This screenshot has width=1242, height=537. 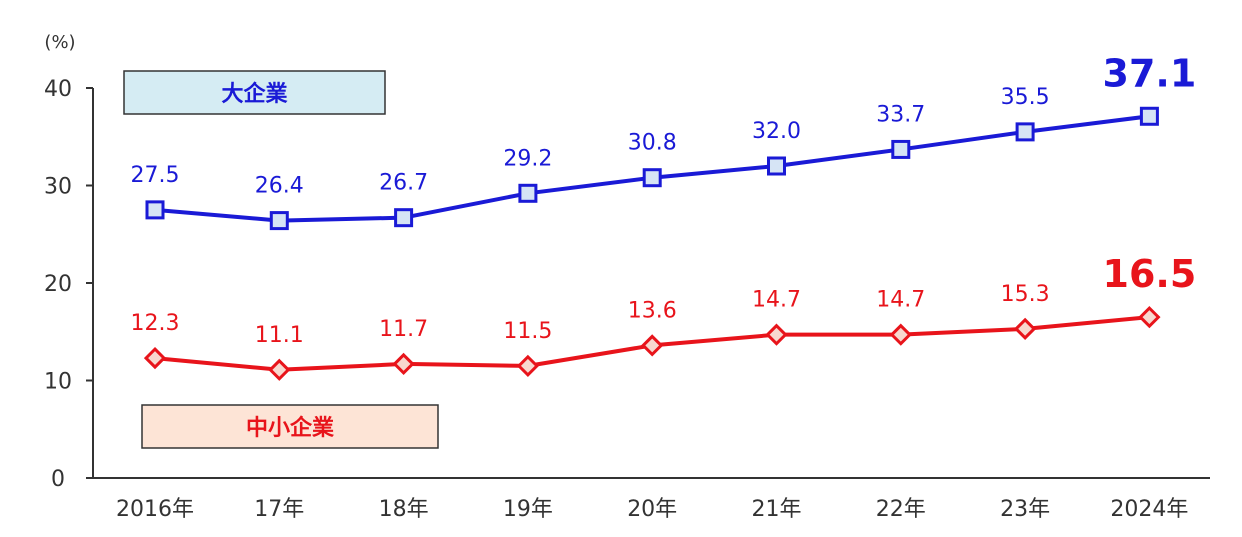 What do you see at coordinates (404, 509) in the screenshot?
I see `x-tick-label: 18年` at bounding box center [404, 509].